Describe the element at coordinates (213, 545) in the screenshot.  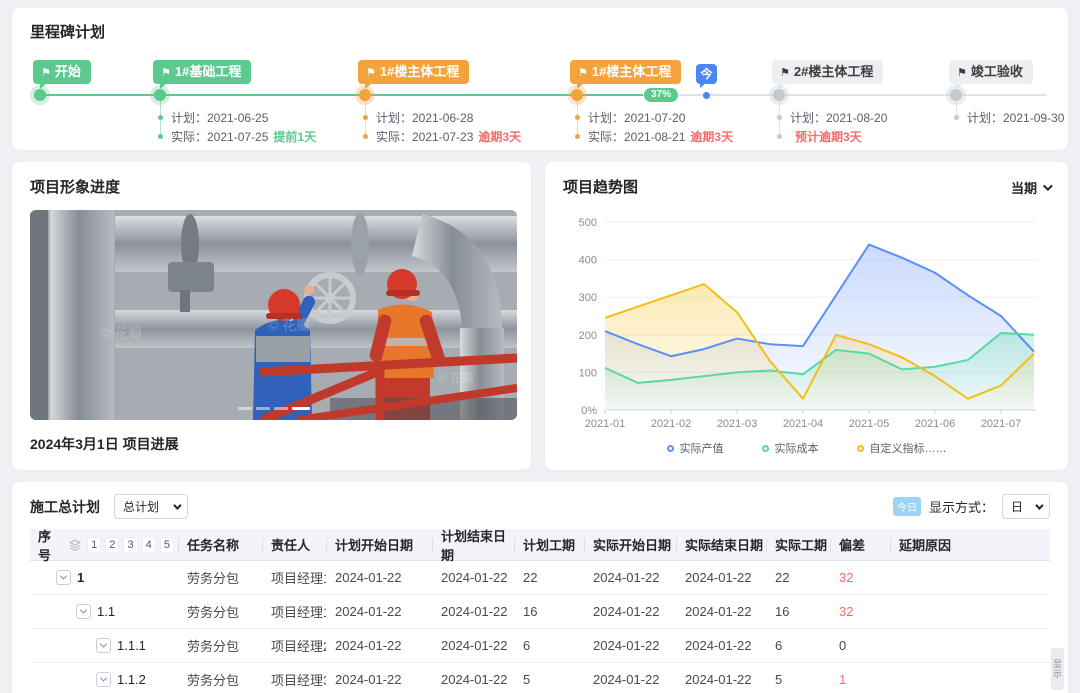
I see `column-header-label: 任务名称` at that location.